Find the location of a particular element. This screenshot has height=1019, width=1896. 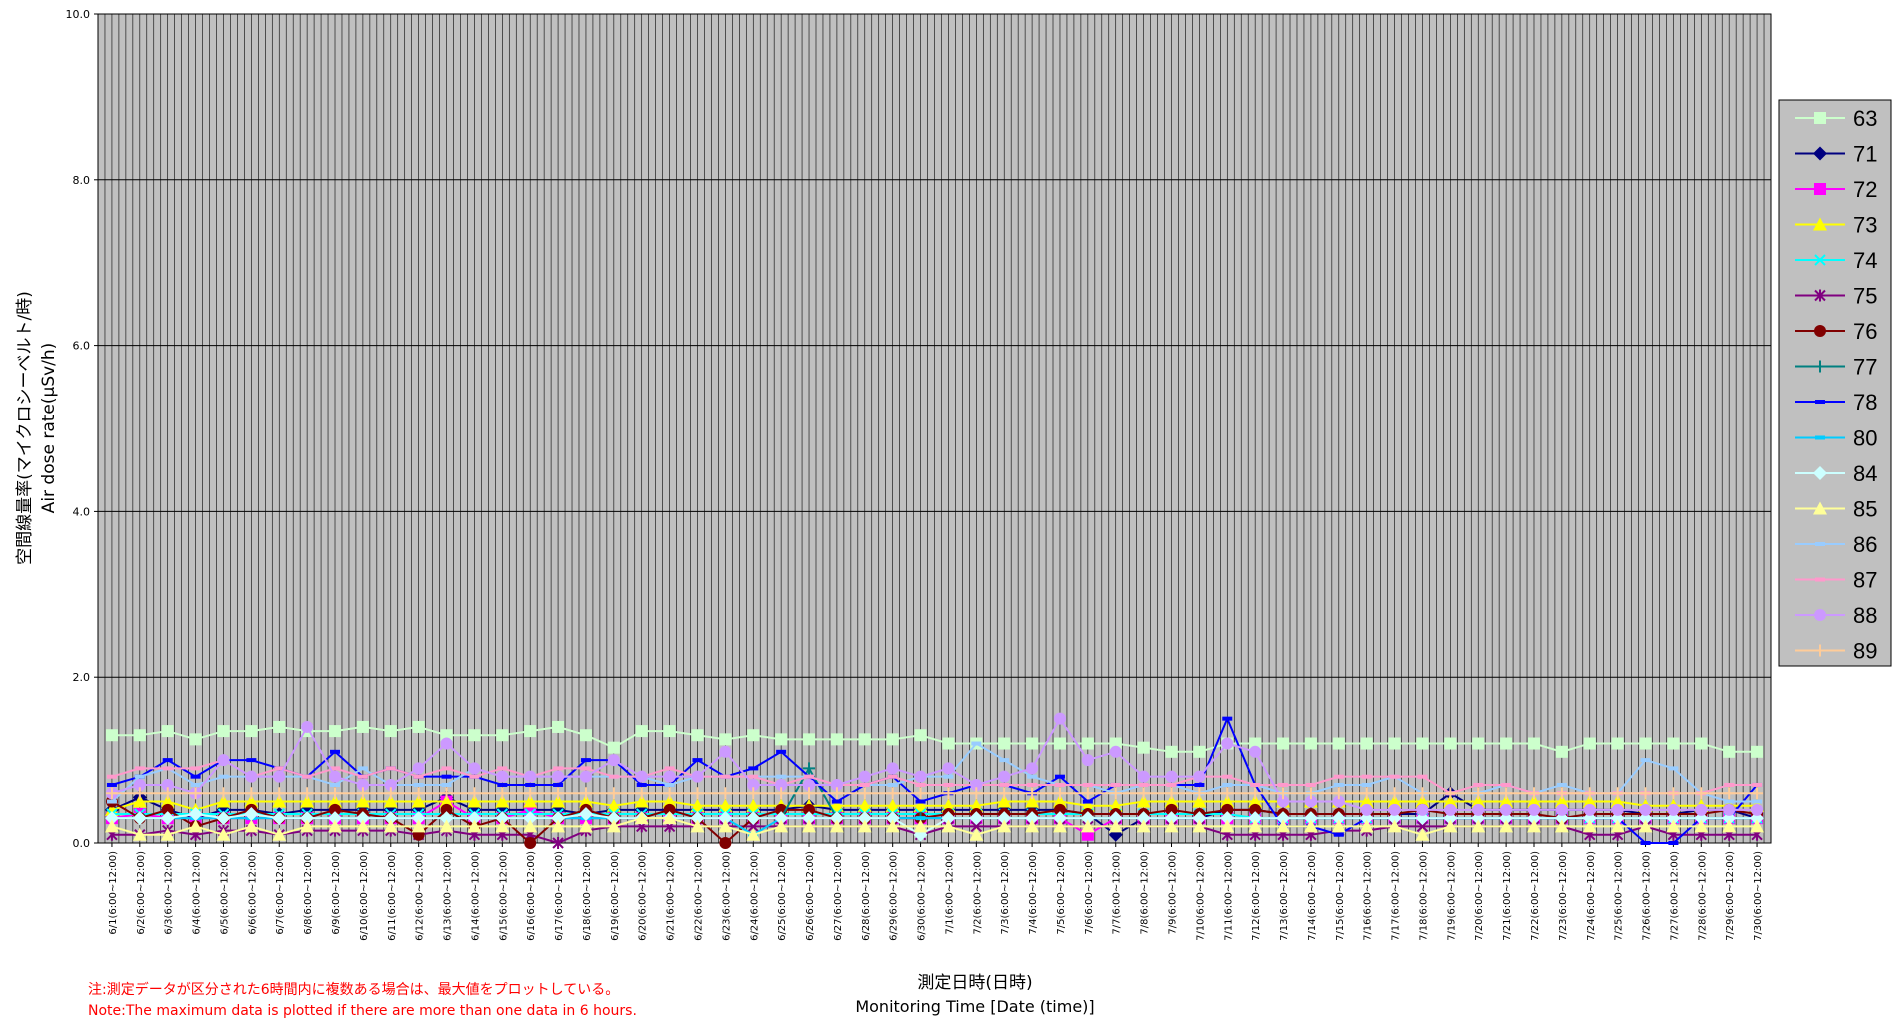

x-tick-label: 6/14(6:00~12:00) is located at coordinates (475, 896).